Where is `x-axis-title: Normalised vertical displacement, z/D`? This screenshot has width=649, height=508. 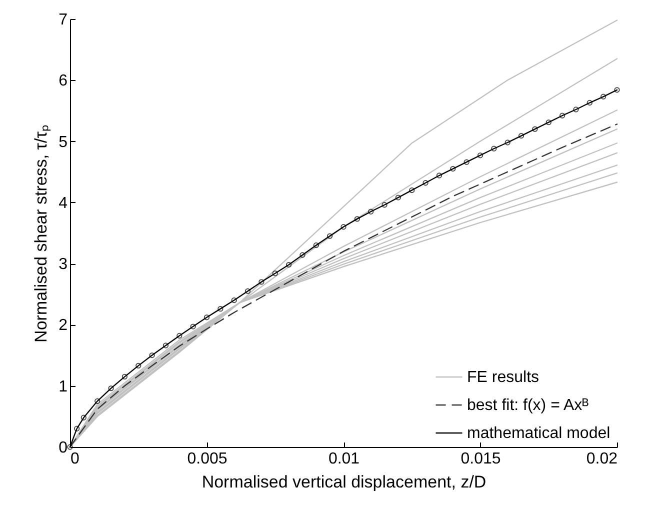 x-axis-title: Normalised vertical displacement, z/D is located at coordinates (344, 482).